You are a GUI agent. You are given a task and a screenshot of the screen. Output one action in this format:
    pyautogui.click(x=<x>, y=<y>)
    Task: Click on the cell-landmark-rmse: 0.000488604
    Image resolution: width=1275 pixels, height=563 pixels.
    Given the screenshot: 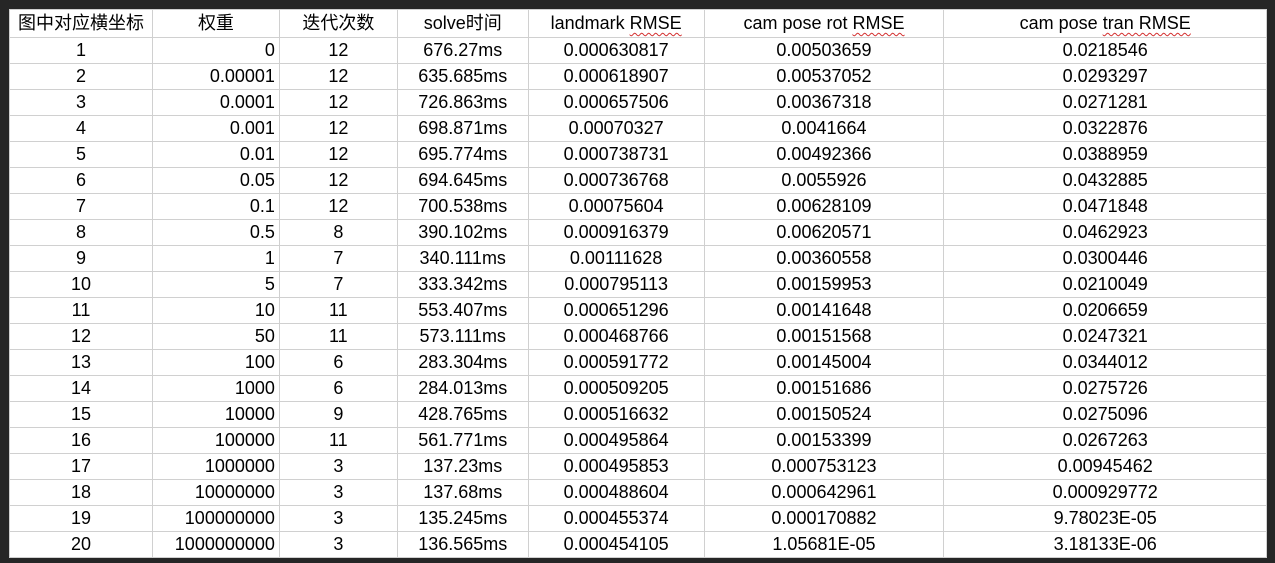 What is the action you would take?
    pyautogui.click(x=616, y=492)
    